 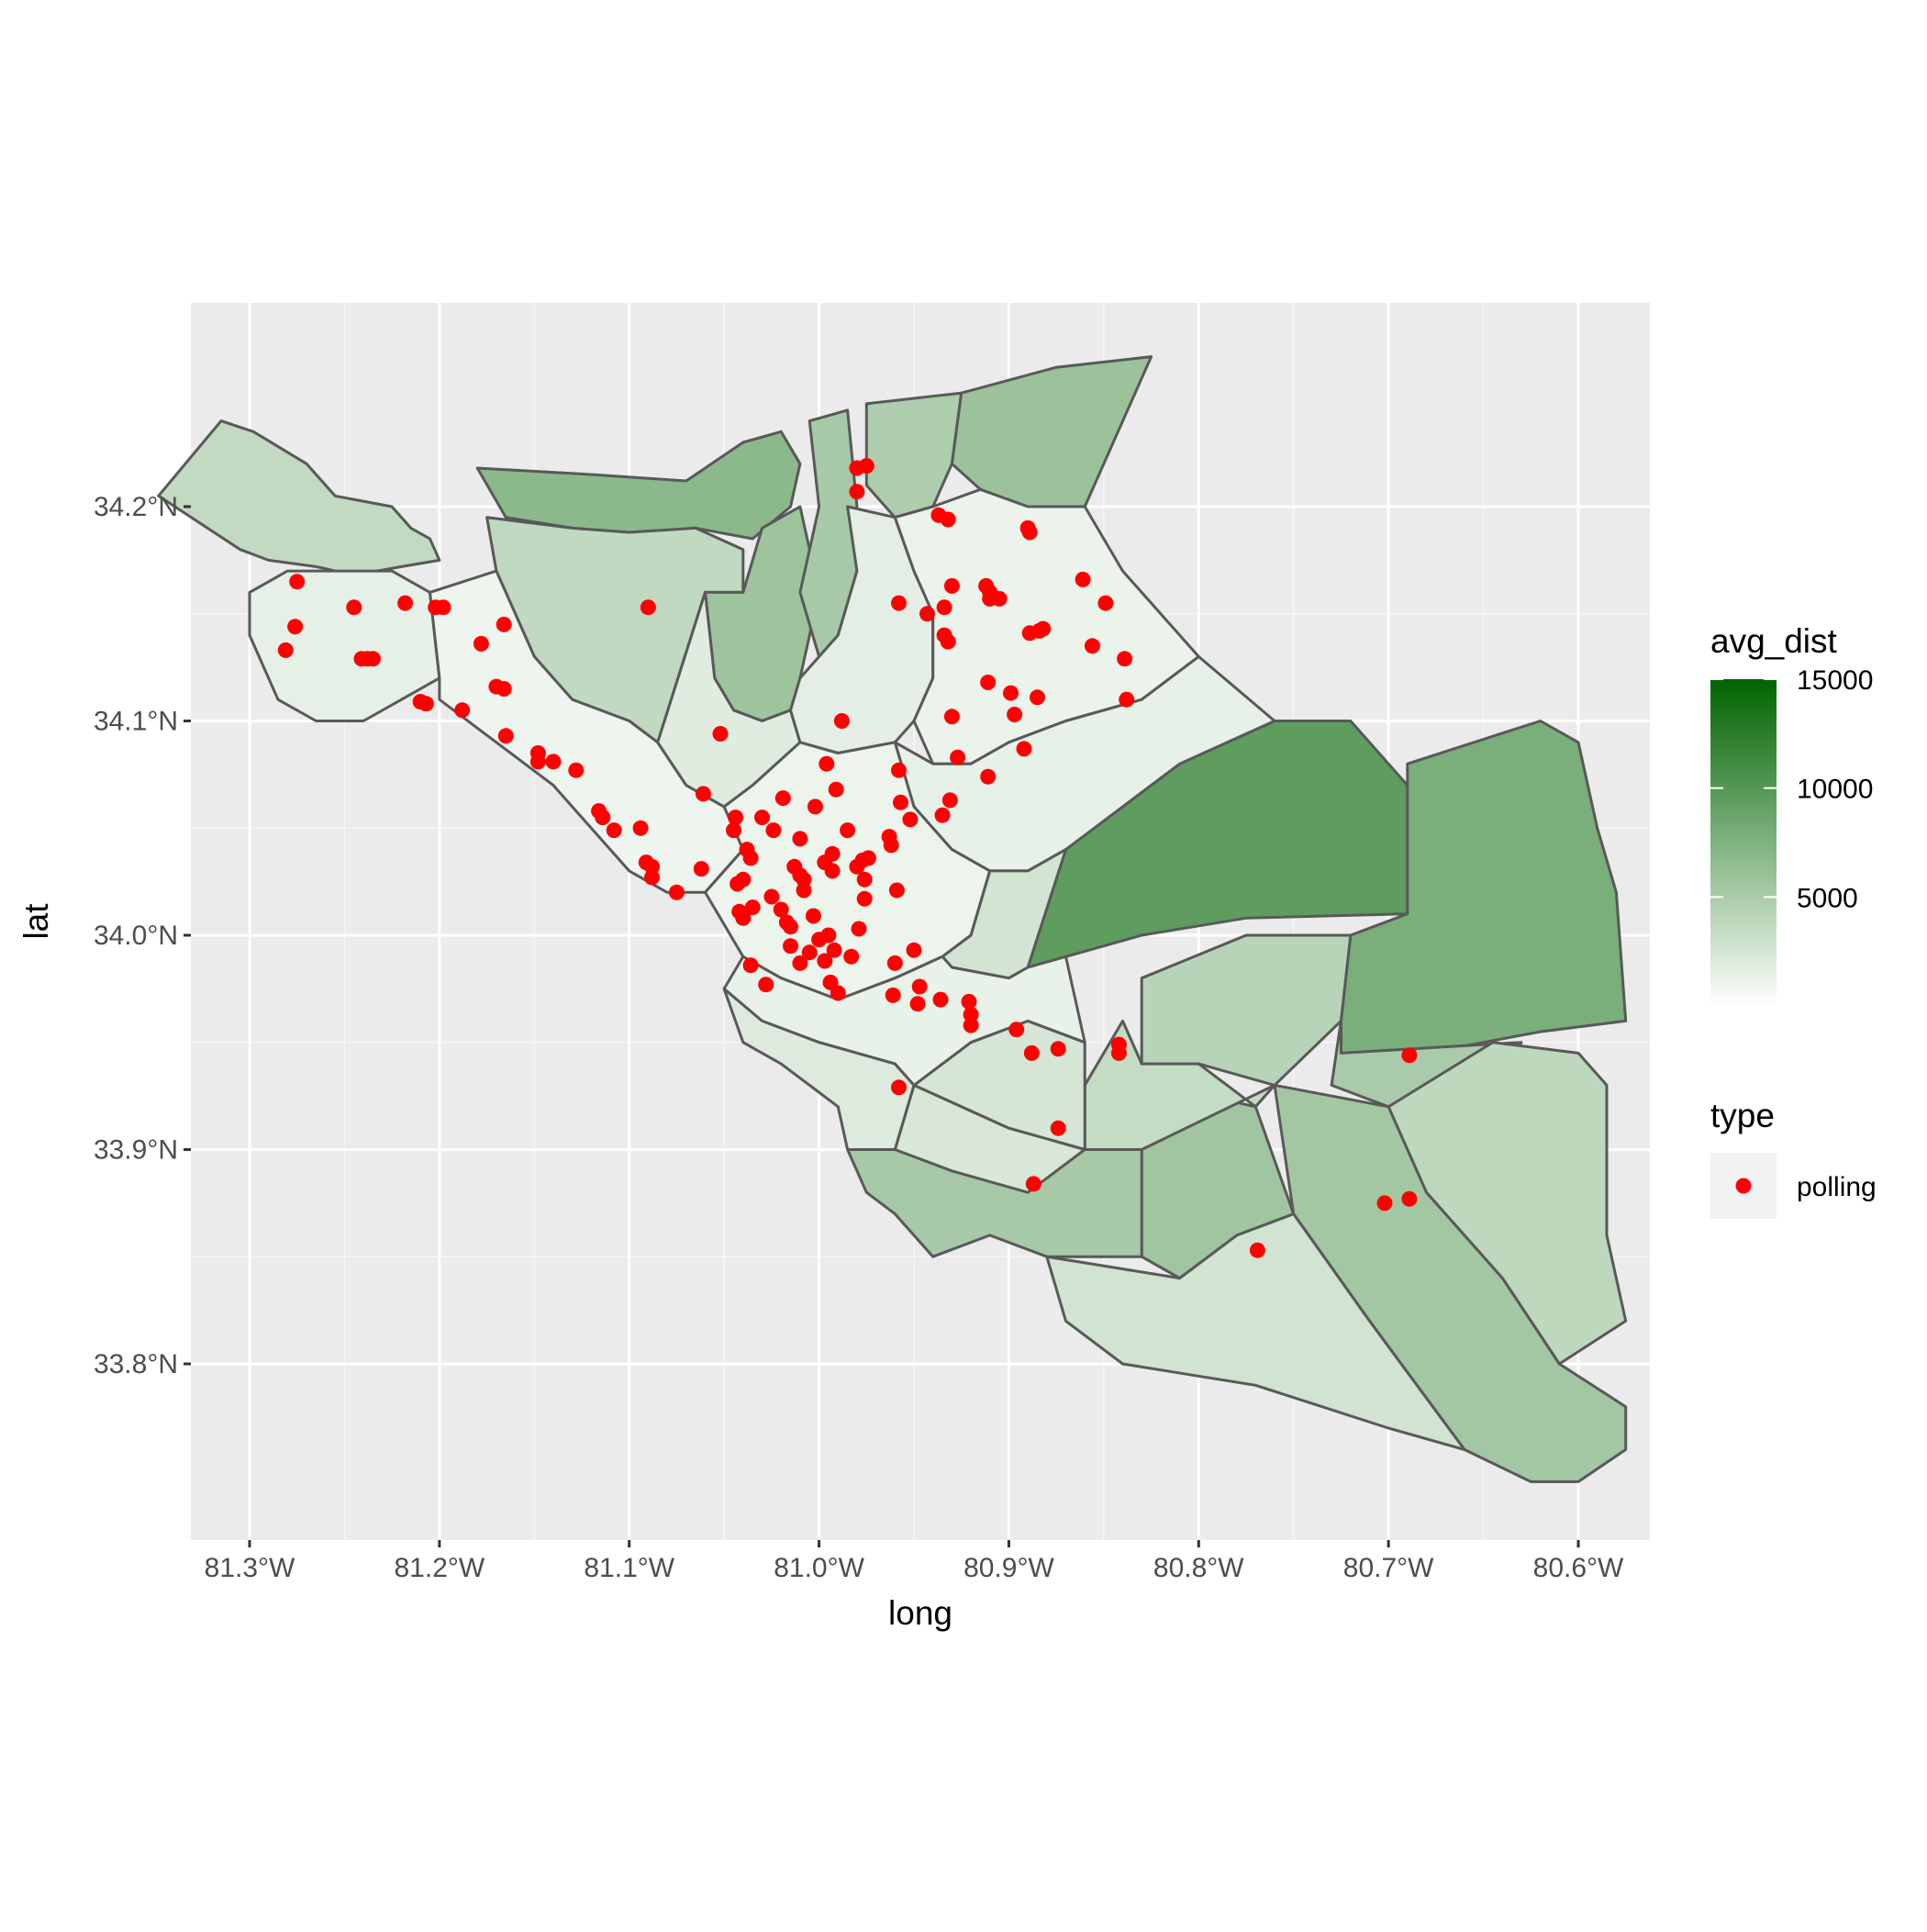 I want to click on x-tick-label: 80.8°W, so click(x=1198, y=1568).